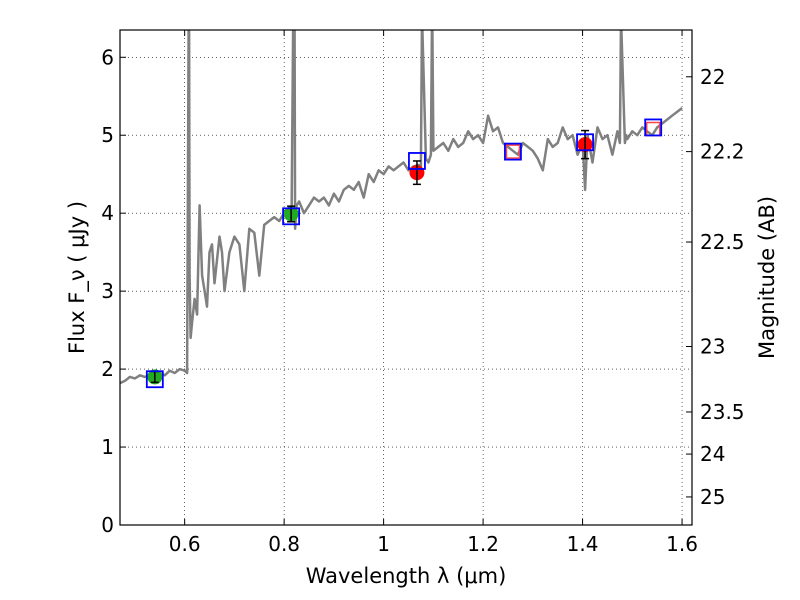 Image resolution: width=800 pixels, height=600 pixels. Describe the element at coordinates (406, 576) in the screenshot. I see `x-axis-title: Wavelength λ (μm)` at that location.